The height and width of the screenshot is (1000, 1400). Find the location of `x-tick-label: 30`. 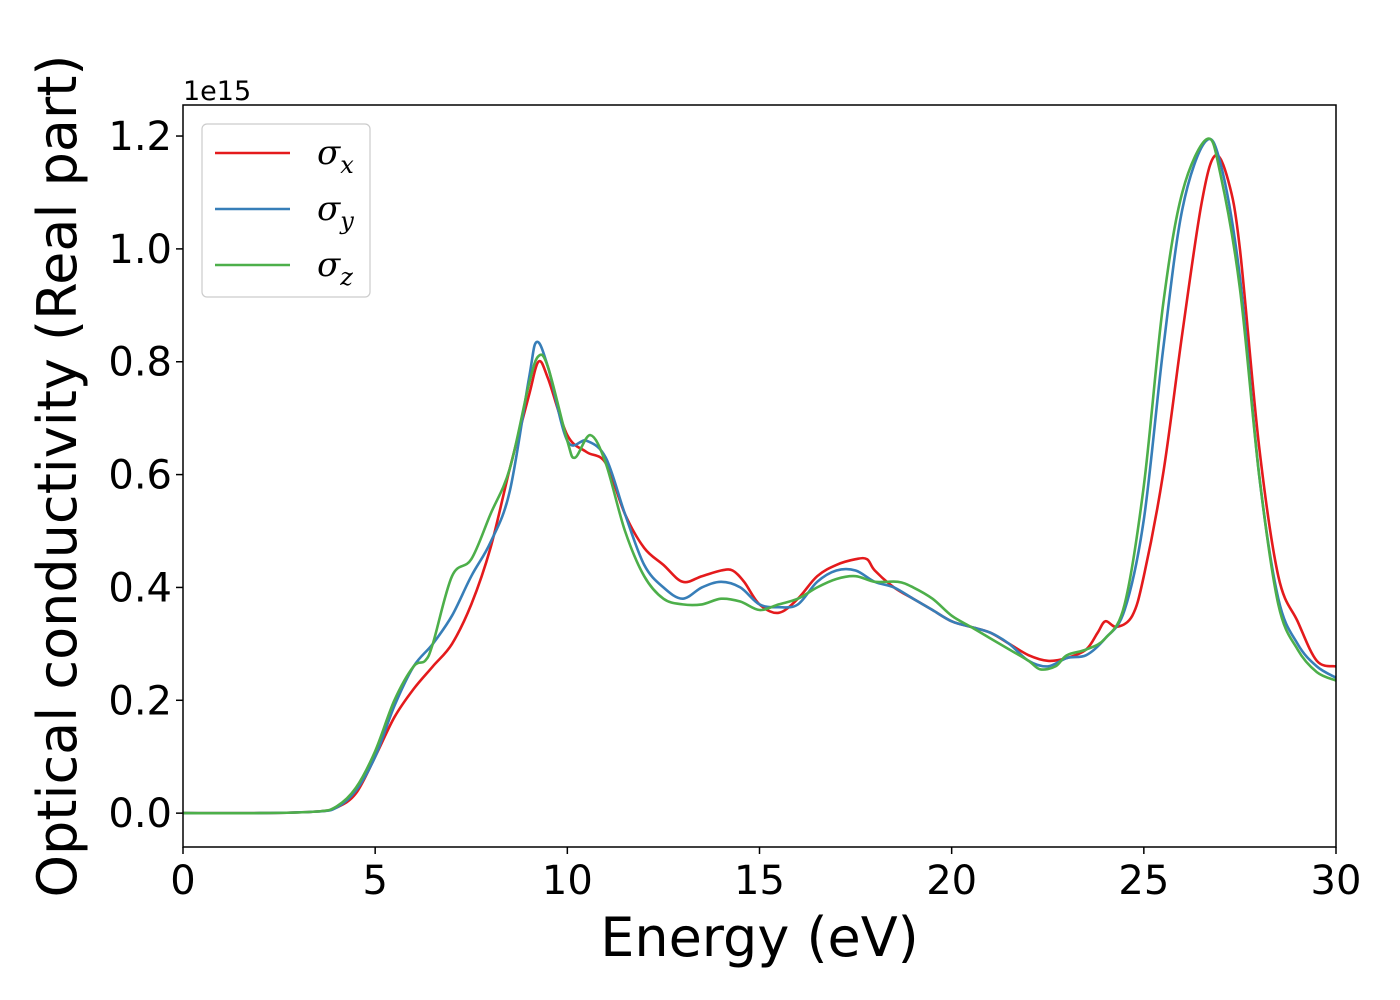

x-tick-label: 30 is located at coordinates (1336, 881).